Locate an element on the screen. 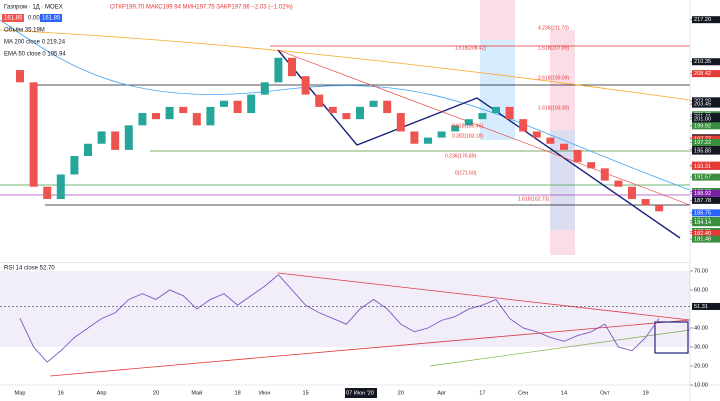 The image size is (720, 401). y-tick-label: 197.22 is located at coordinates (702, 143).